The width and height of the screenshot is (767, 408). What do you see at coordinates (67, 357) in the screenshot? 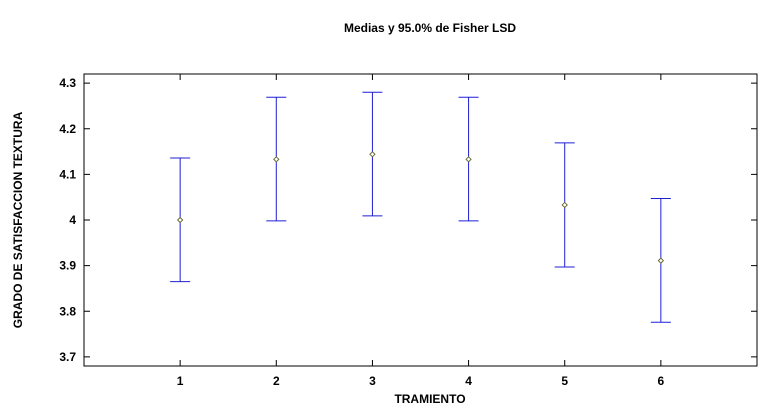
I see `y-tick-label: 3.7` at bounding box center [67, 357].